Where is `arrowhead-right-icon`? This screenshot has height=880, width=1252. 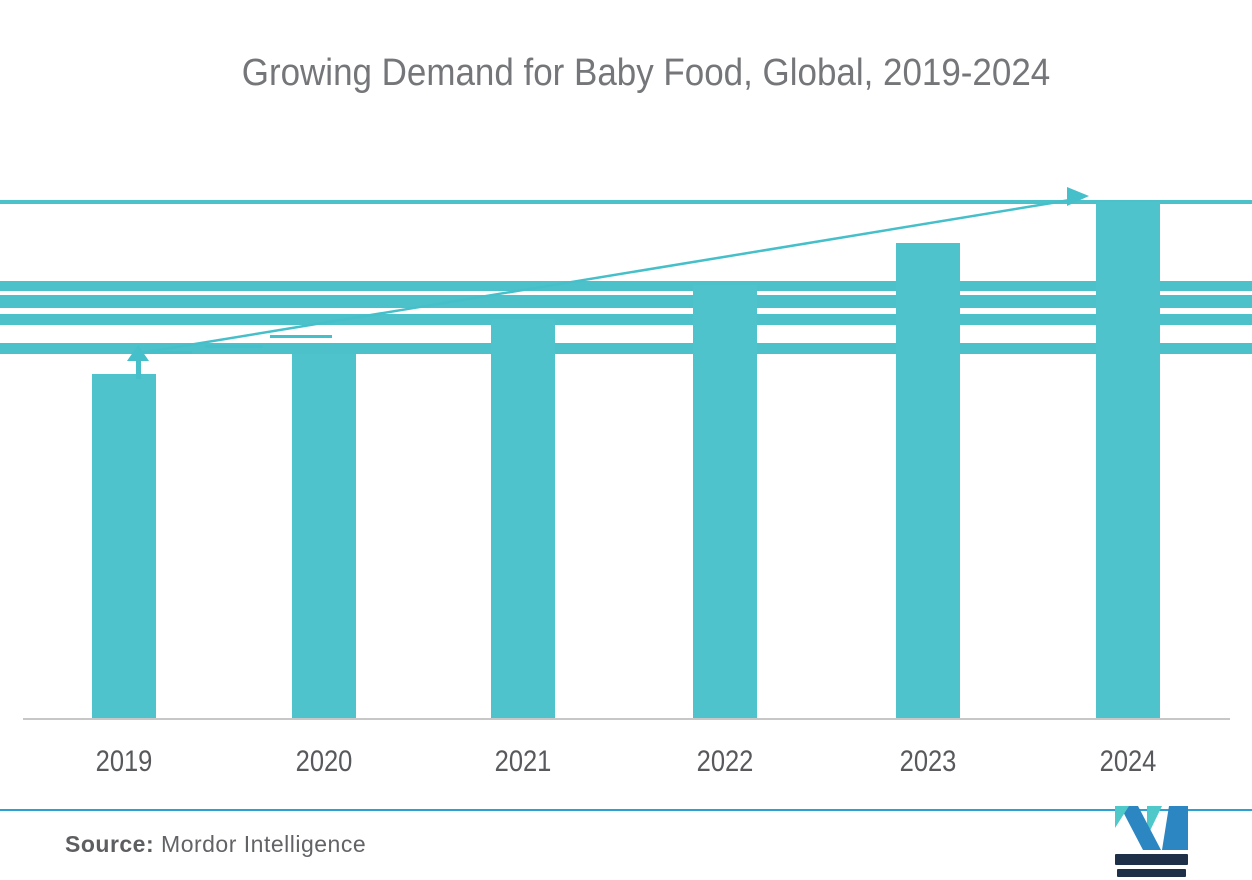 arrowhead-right-icon is located at coordinates (1078, 196).